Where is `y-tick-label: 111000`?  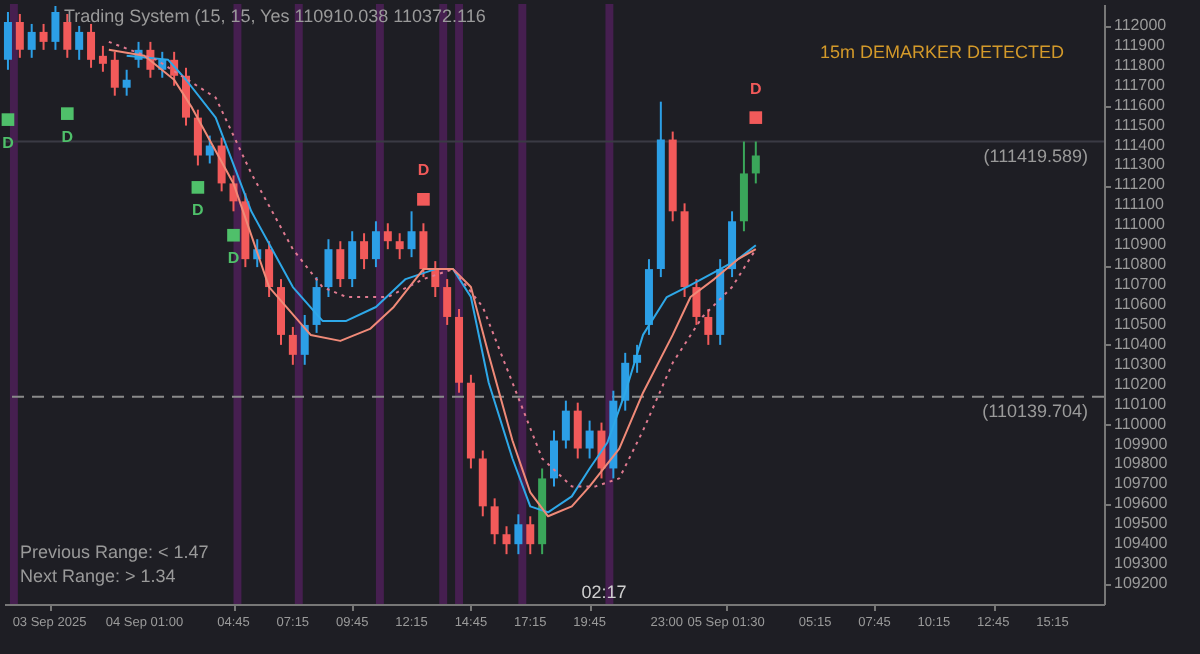
y-tick-label: 111000 is located at coordinates (1140, 224).